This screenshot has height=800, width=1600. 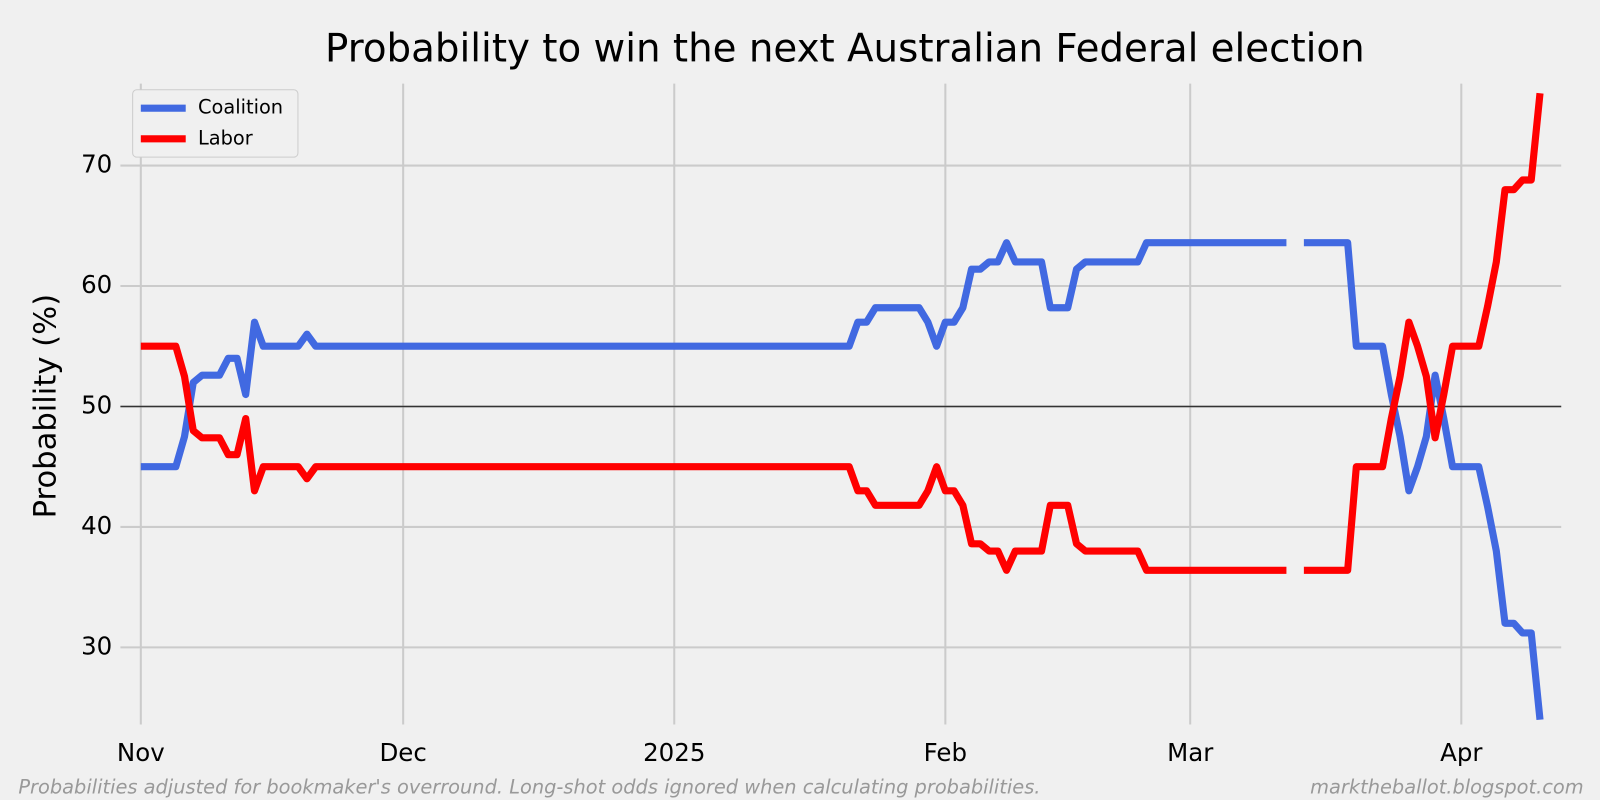 What do you see at coordinates (1190, 752) in the screenshot?
I see `x-tick-label: Mar` at bounding box center [1190, 752].